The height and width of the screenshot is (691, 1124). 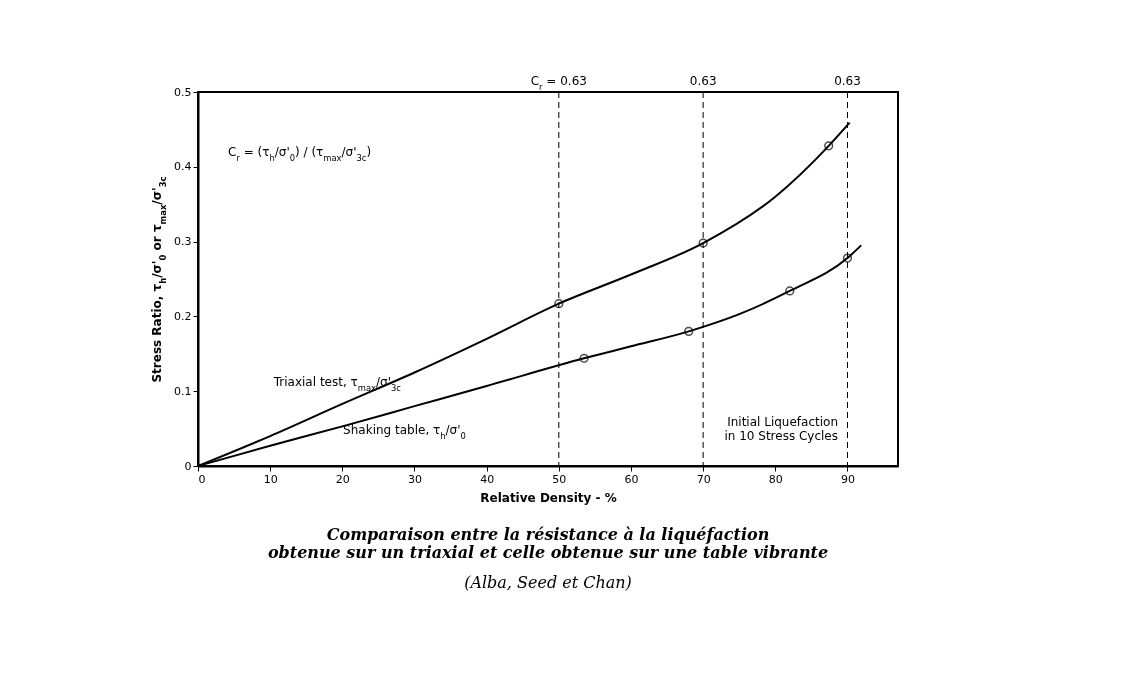 I want to click on x-tick-label: 40, so click(x=487, y=479).